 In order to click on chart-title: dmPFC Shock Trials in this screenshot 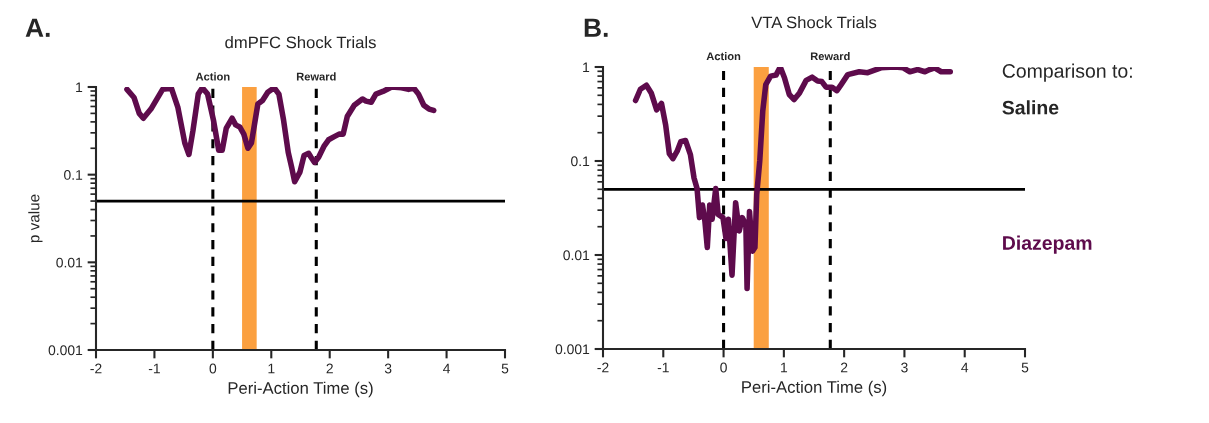, I will do `click(300, 42)`.